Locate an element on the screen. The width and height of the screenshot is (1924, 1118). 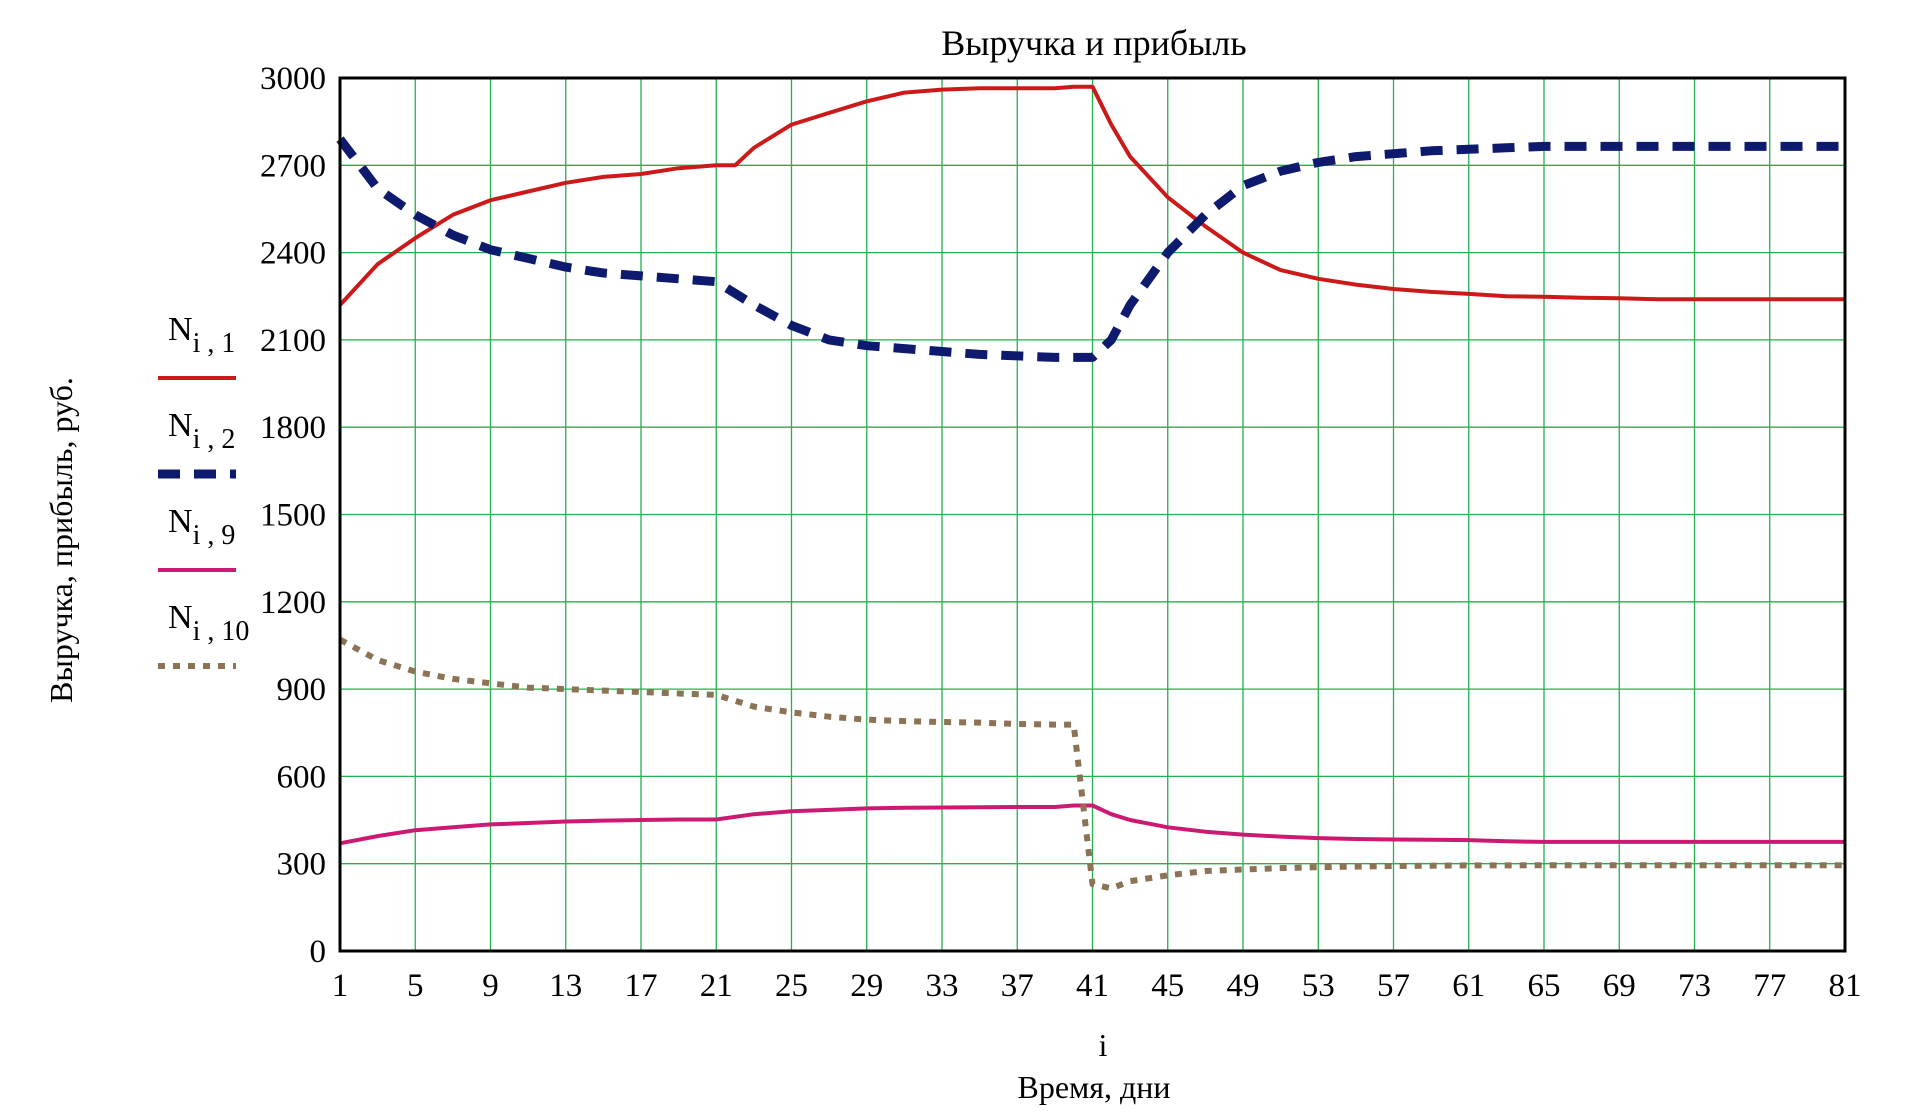
x-tick-label: 9 is located at coordinates (490, 986).